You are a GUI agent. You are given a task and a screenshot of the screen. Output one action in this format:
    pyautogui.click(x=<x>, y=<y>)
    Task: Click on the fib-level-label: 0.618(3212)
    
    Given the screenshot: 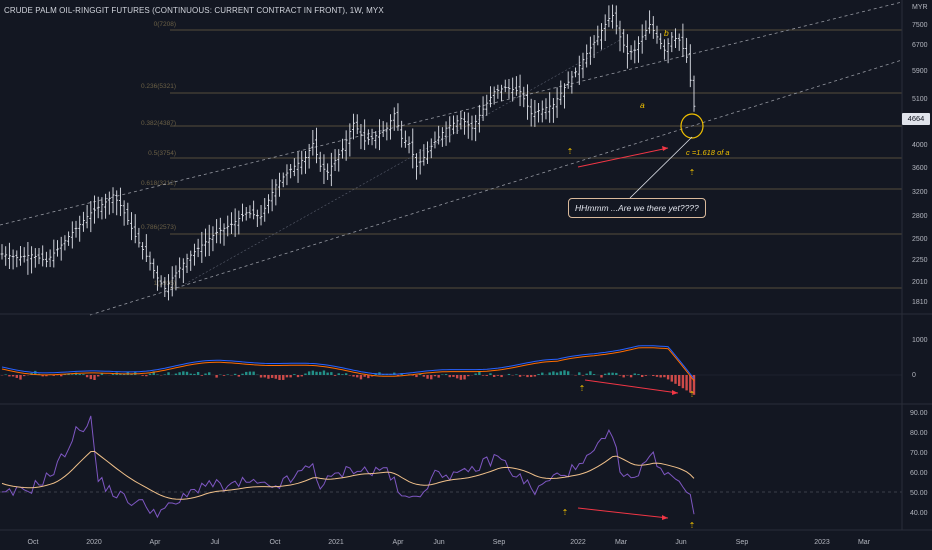 What is the action you would take?
    pyautogui.click(x=158, y=183)
    